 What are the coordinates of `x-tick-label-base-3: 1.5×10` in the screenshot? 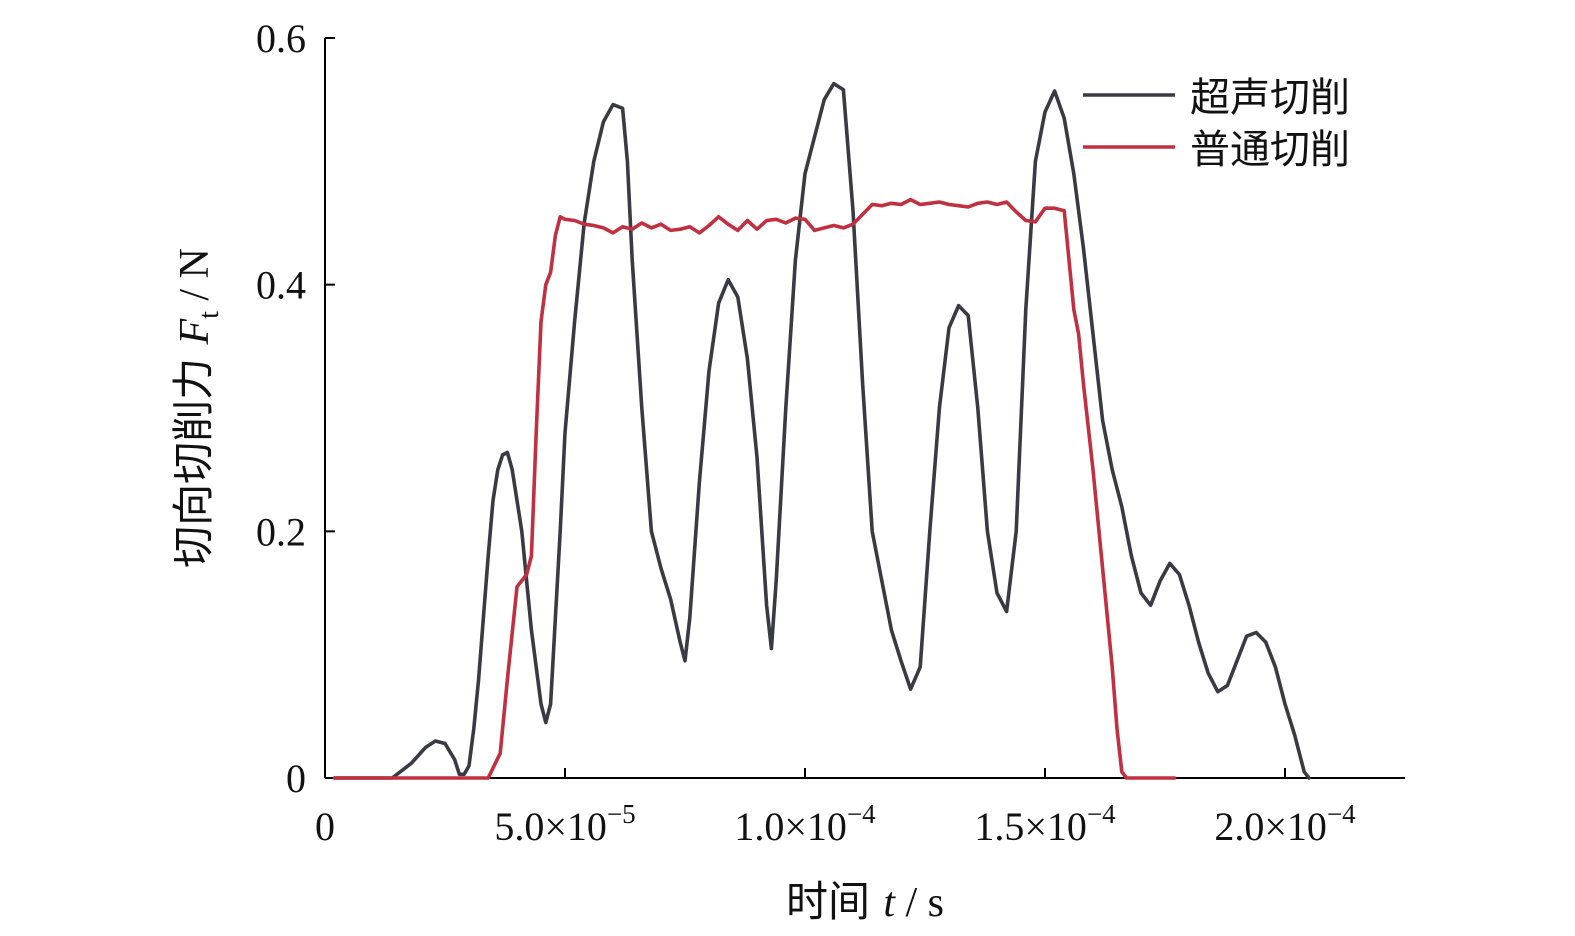 It's located at (1030, 826).